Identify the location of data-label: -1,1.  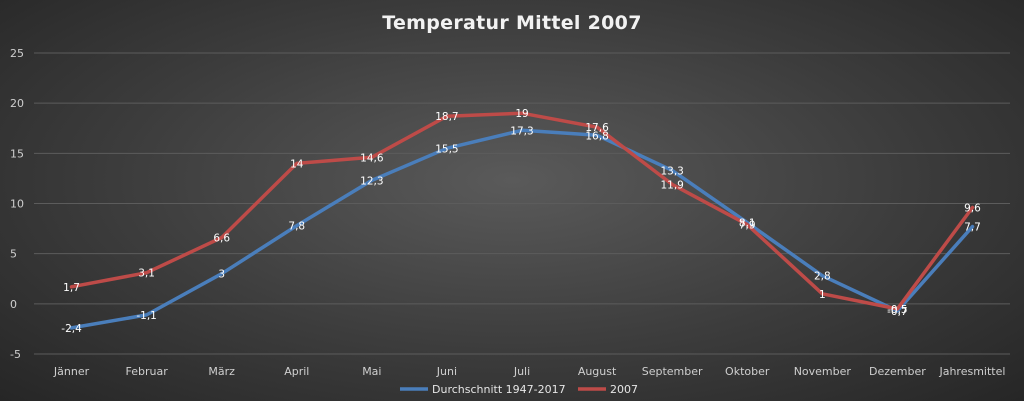
(146, 316).